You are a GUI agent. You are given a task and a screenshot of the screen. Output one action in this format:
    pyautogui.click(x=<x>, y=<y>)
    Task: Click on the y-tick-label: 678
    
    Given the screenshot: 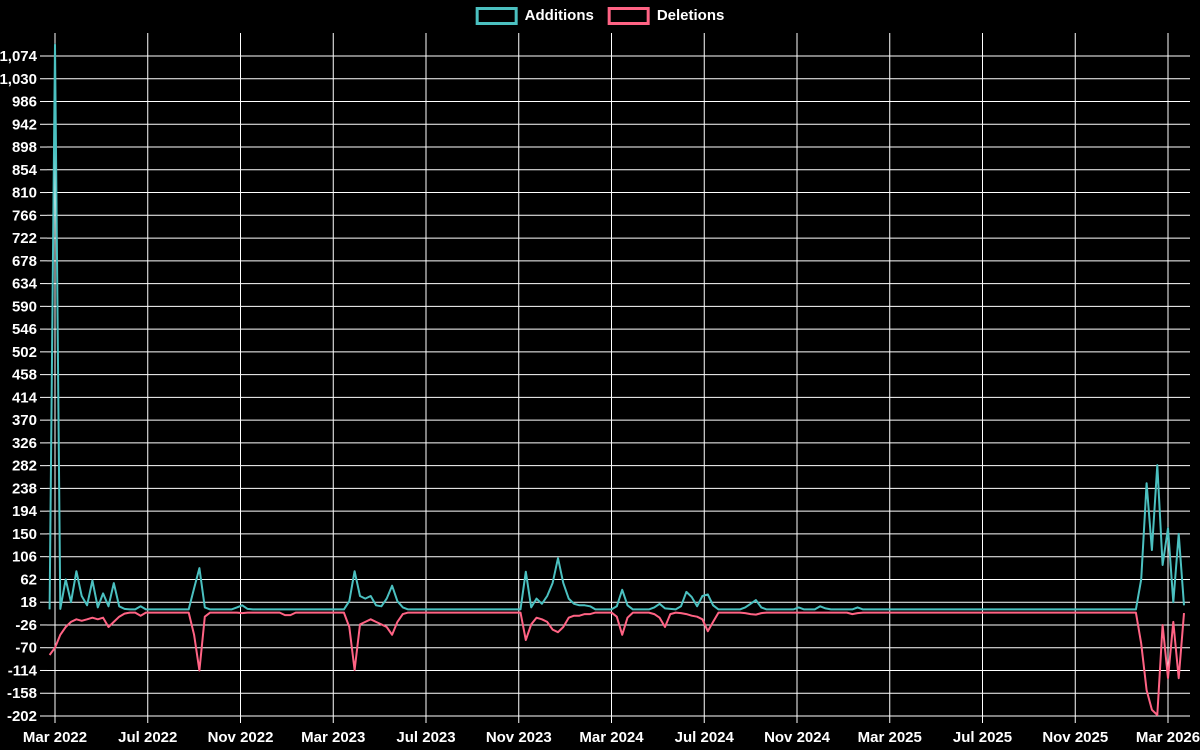 What is the action you would take?
    pyautogui.click(x=24, y=261)
    